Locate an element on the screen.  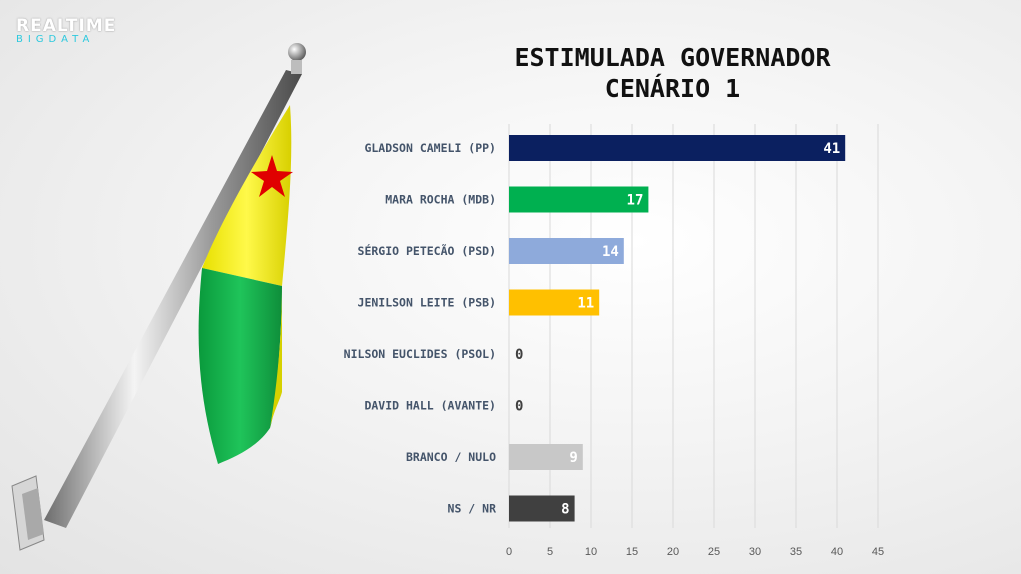
category-label: BRANCO / NULO is located at coordinates (451, 457).